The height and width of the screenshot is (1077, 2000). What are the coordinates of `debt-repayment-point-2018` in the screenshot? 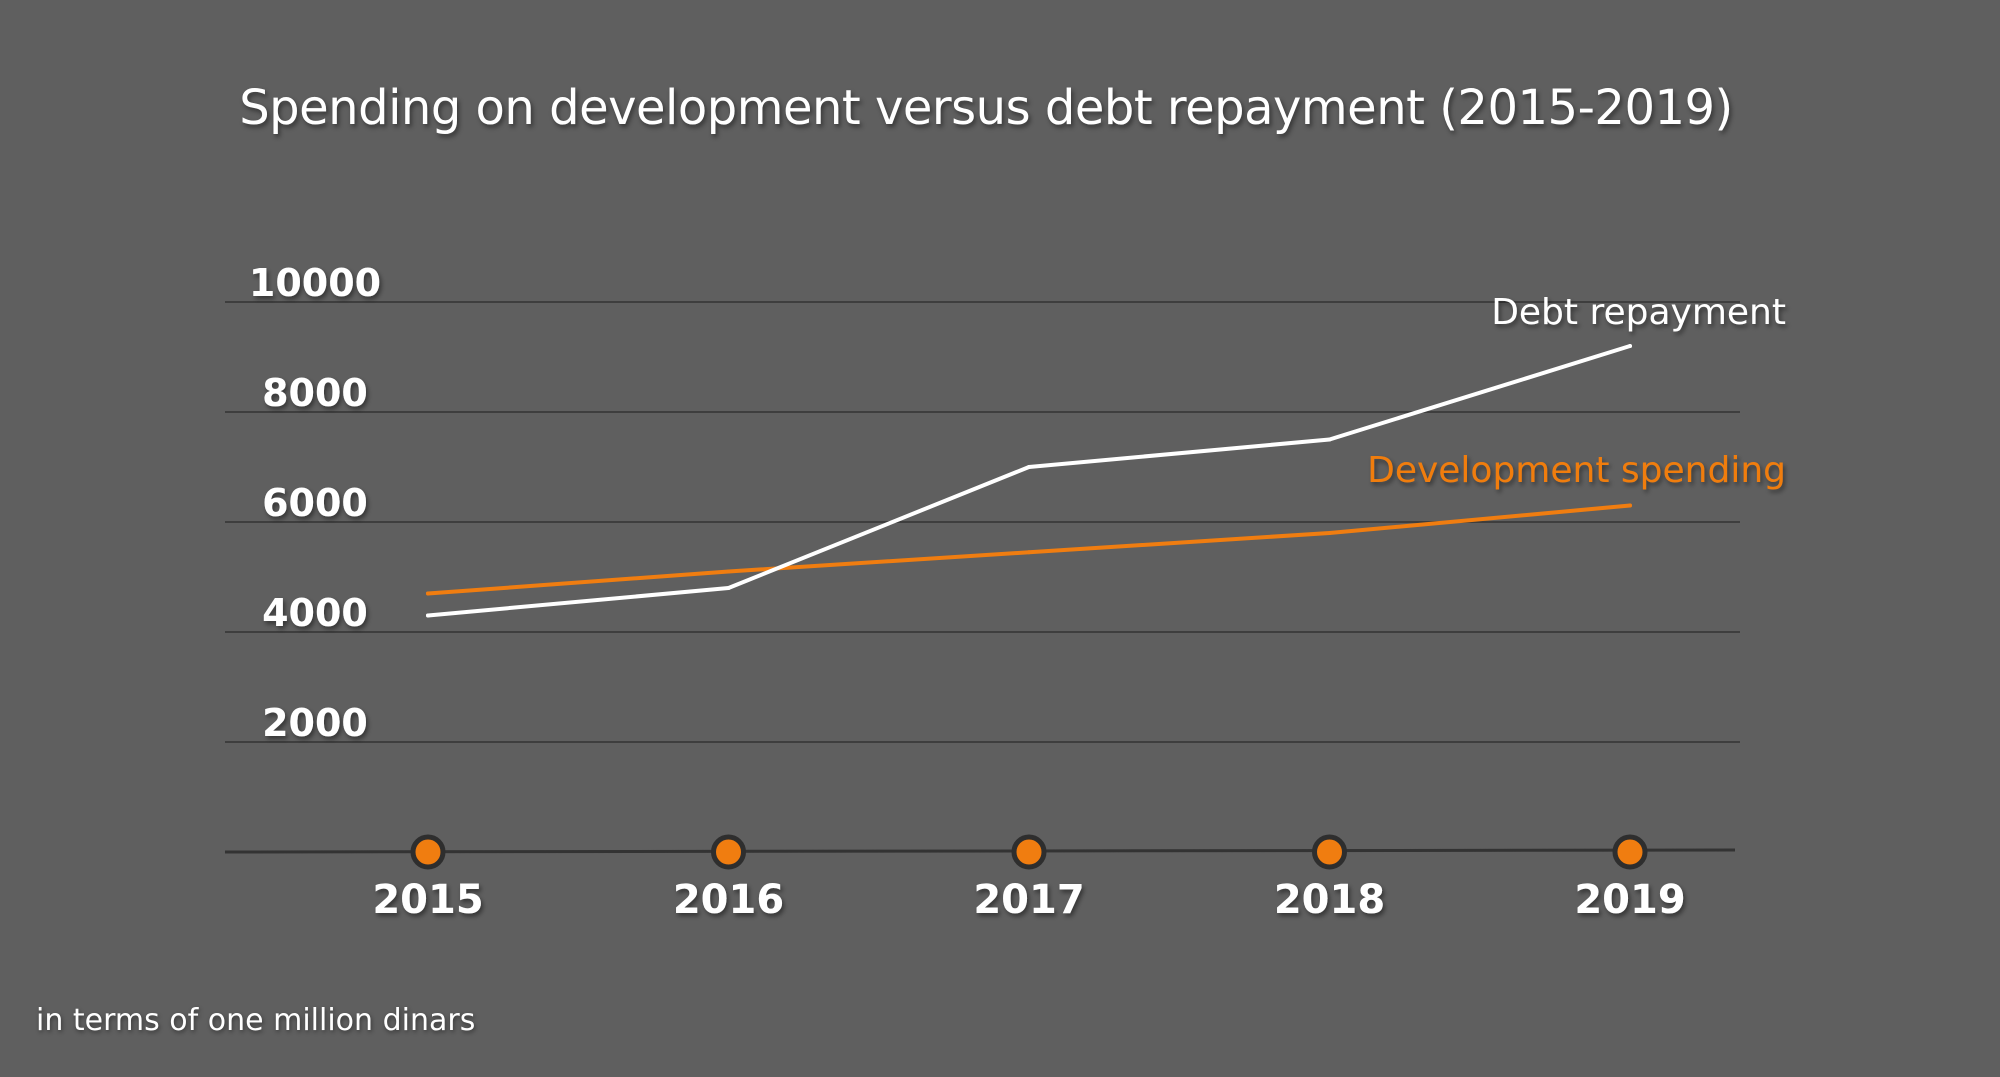 It's located at (1329, 439).